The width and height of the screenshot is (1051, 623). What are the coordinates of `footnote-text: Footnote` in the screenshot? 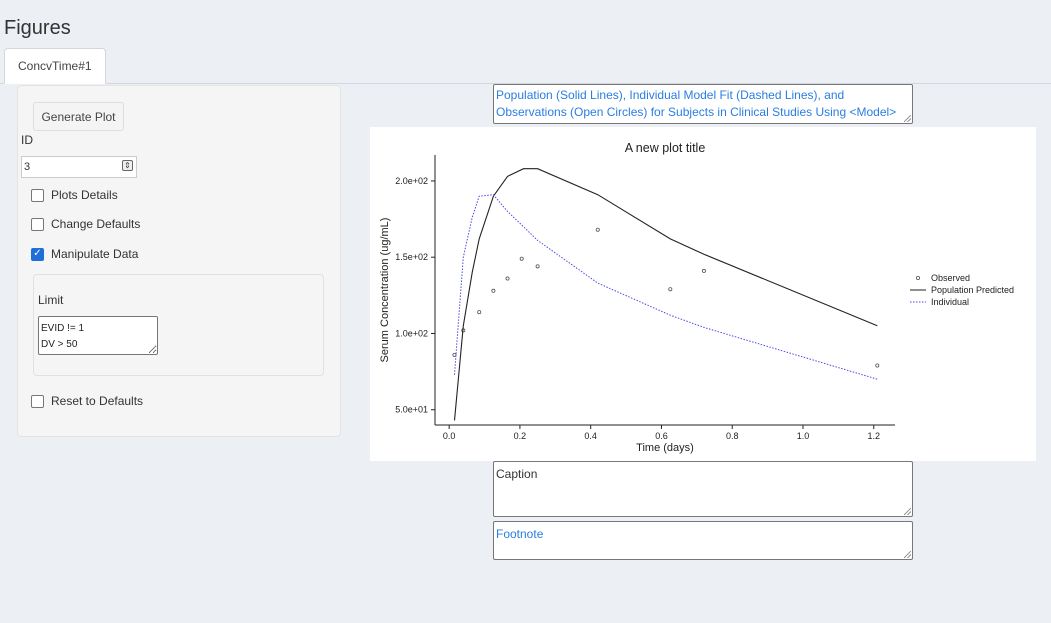 It's located at (520, 534).